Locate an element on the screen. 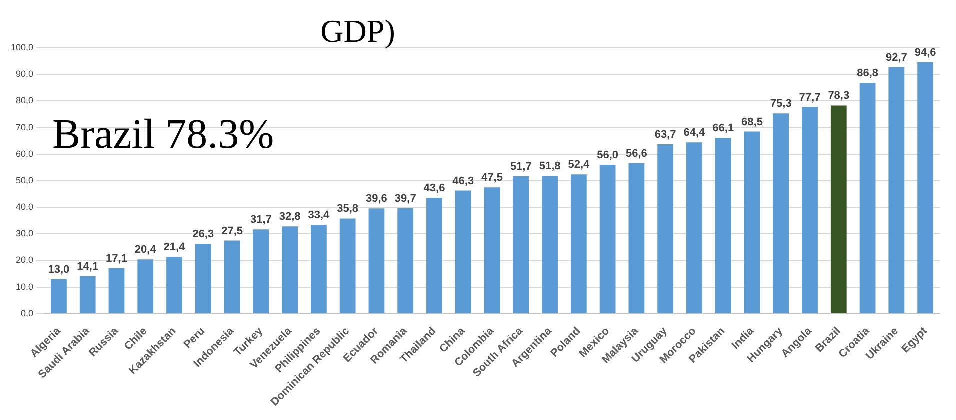 The image size is (956, 420). data-label: 21,4 is located at coordinates (175, 248).